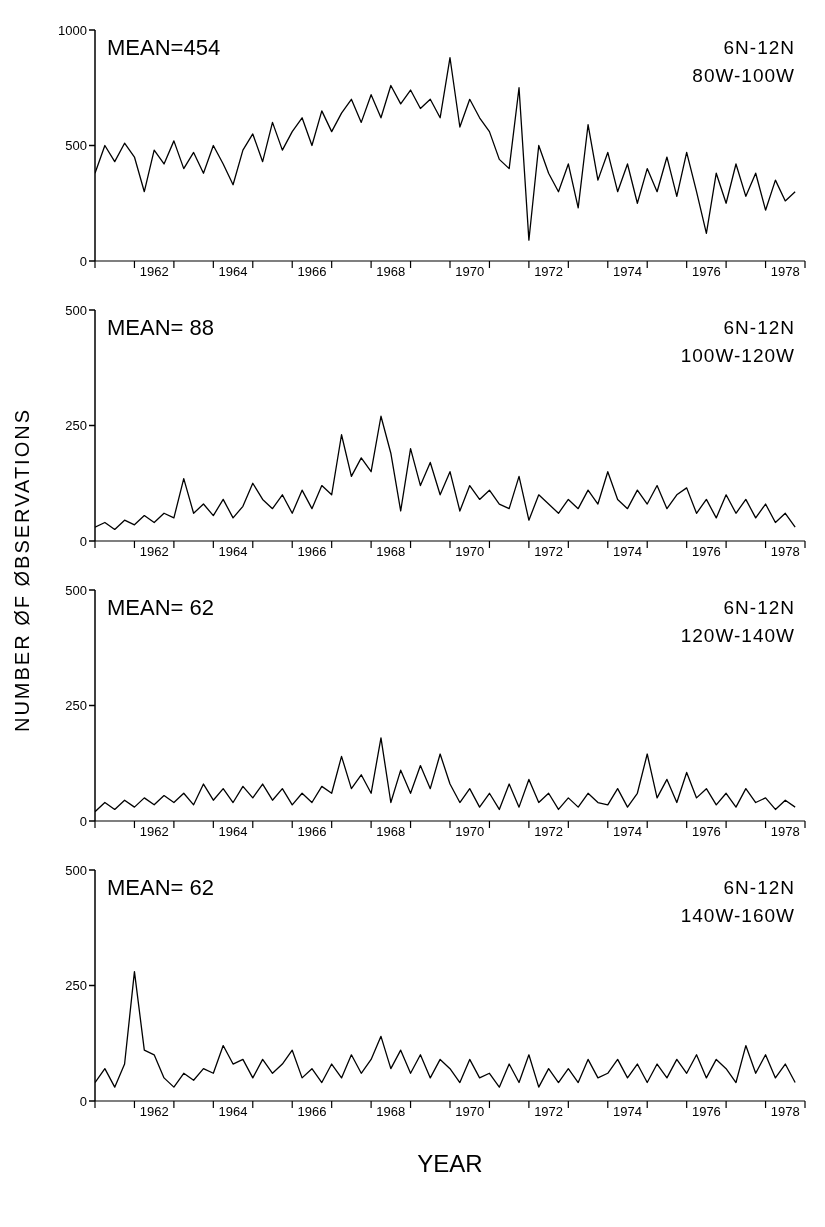 The image size is (825, 1227). Describe the element at coordinates (450, 1164) in the screenshot. I see `x-axis-title: YEAR` at that location.